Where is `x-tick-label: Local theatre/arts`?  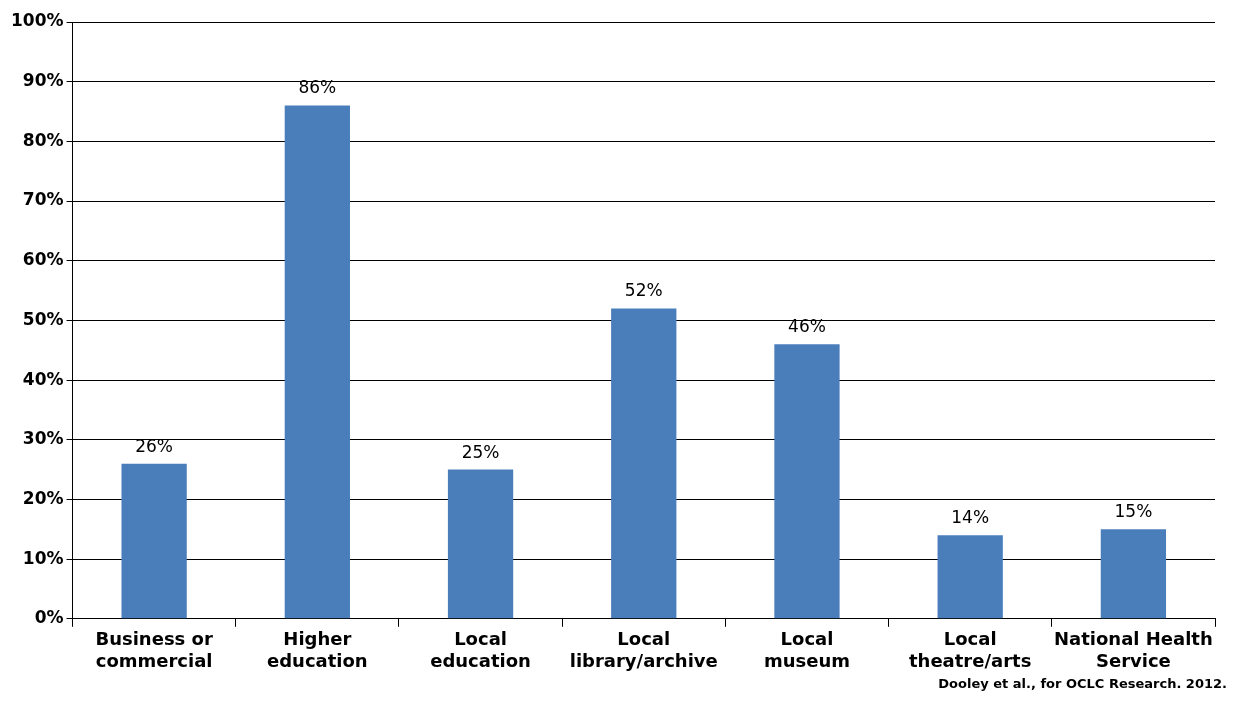
x-tick-label: Local theatre/arts is located at coordinates (970, 649).